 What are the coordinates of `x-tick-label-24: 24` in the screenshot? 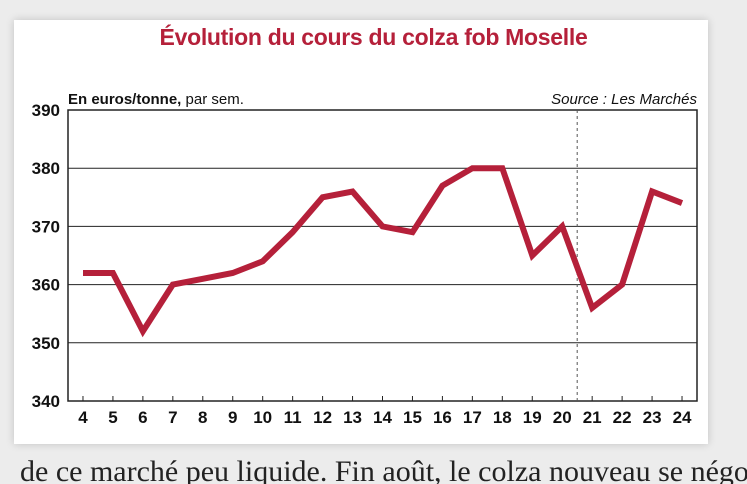 It's located at (682, 417).